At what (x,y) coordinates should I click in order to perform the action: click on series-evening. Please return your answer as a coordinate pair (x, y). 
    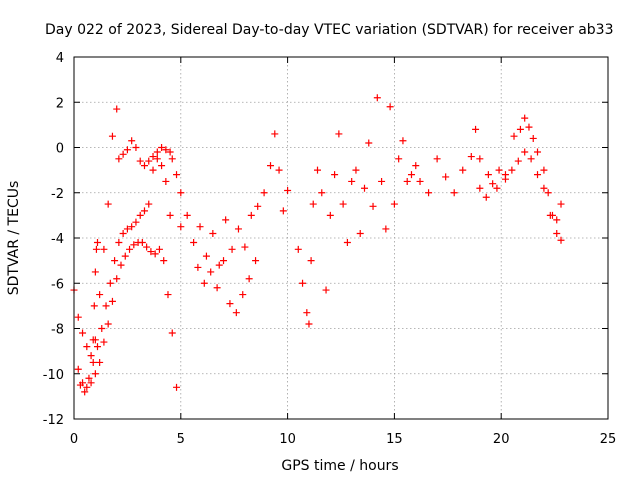
    Looking at the image, I should click on (490, 169).